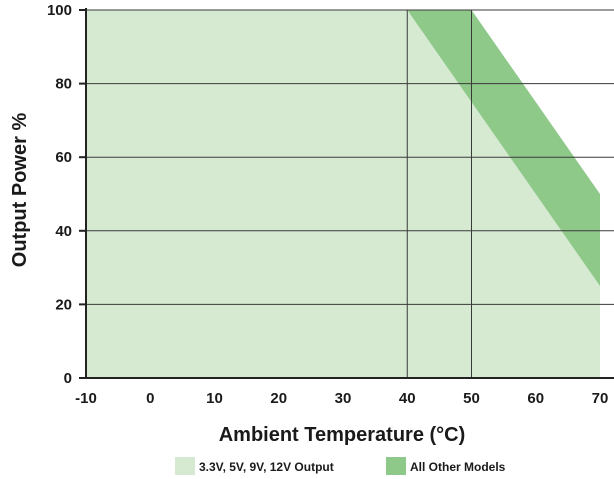 Image resolution: width=614 pixels, height=479 pixels. What do you see at coordinates (59, 194) in the screenshot?
I see `y-tick-labels: 0 20 40 60 80 100` at bounding box center [59, 194].